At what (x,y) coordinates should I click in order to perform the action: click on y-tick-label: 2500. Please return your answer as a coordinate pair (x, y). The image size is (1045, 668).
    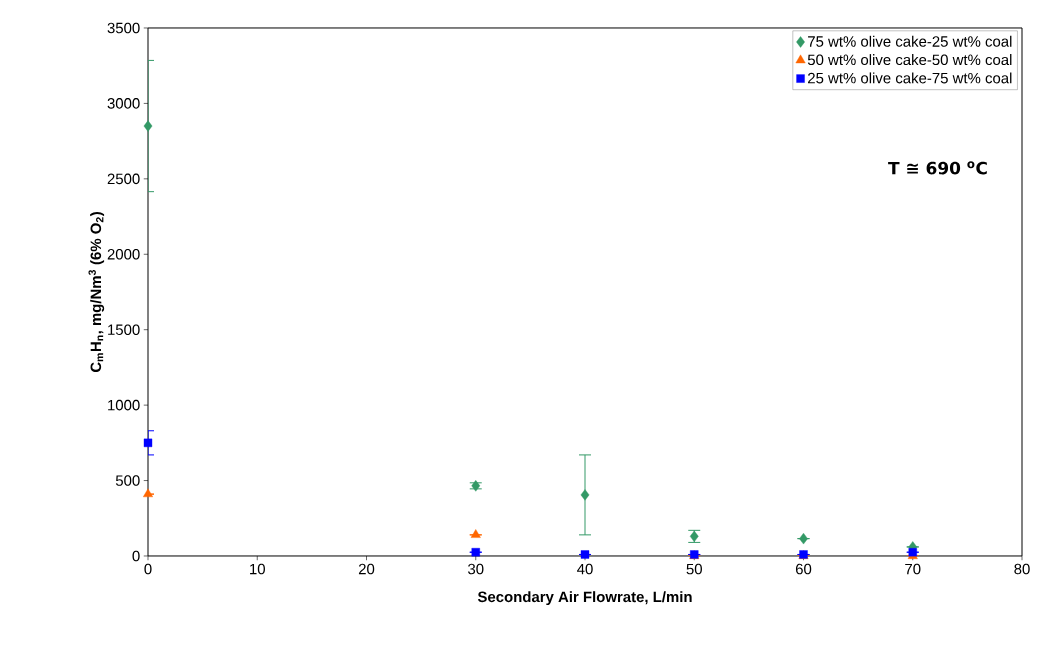
    Looking at the image, I should click on (123, 179).